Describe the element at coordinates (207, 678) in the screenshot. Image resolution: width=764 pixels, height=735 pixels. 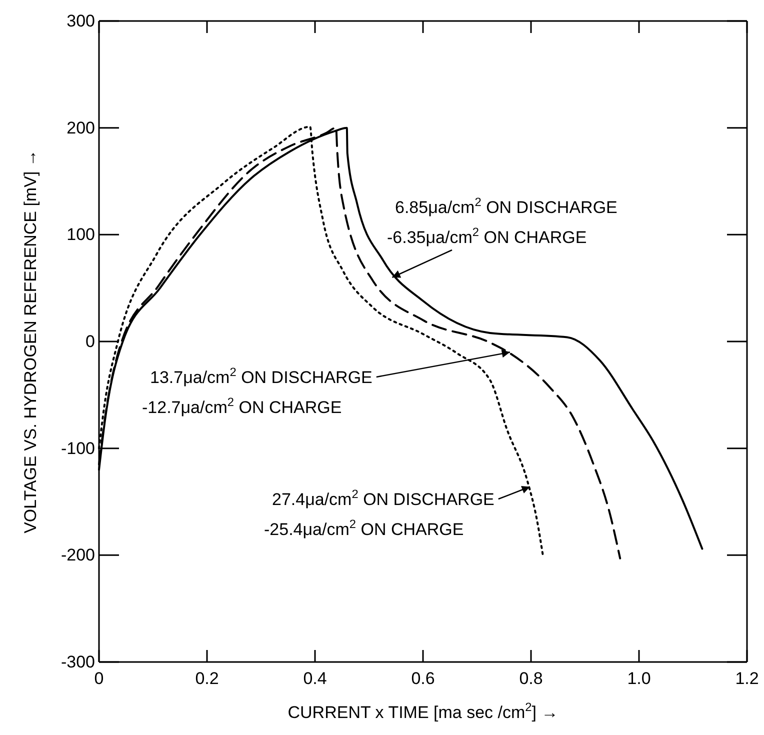
I see `x-tick-label: 0.2` at that location.